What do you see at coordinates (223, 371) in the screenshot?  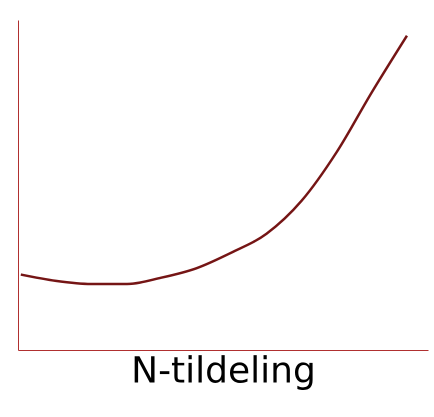 I see `x-axis-title: N-tildeling` at bounding box center [223, 371].